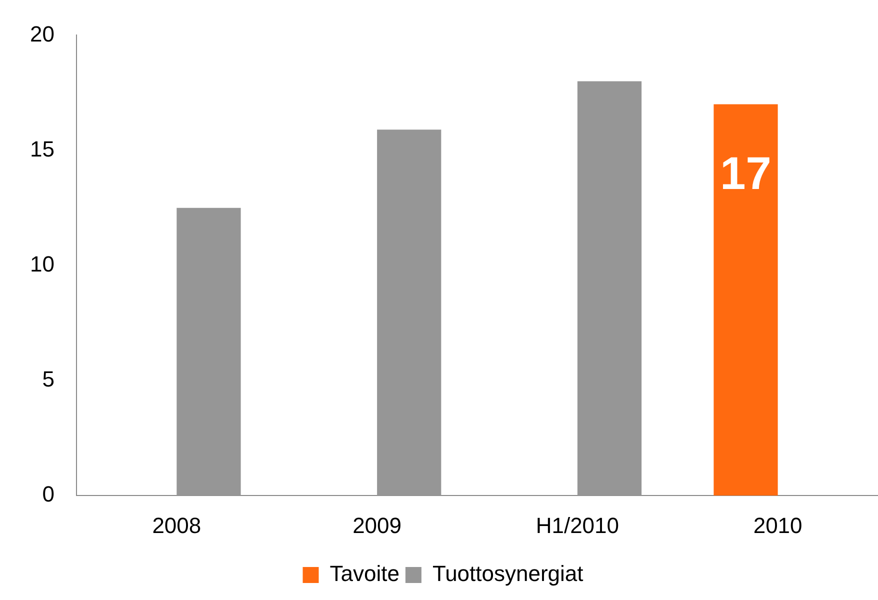 Image resolution: width=878 pixels, height=600 pixels. What do you see at coordinates (42, 33) in the screenshot?
I see `y-tick-label: 20` at bounding box center [42, 33].